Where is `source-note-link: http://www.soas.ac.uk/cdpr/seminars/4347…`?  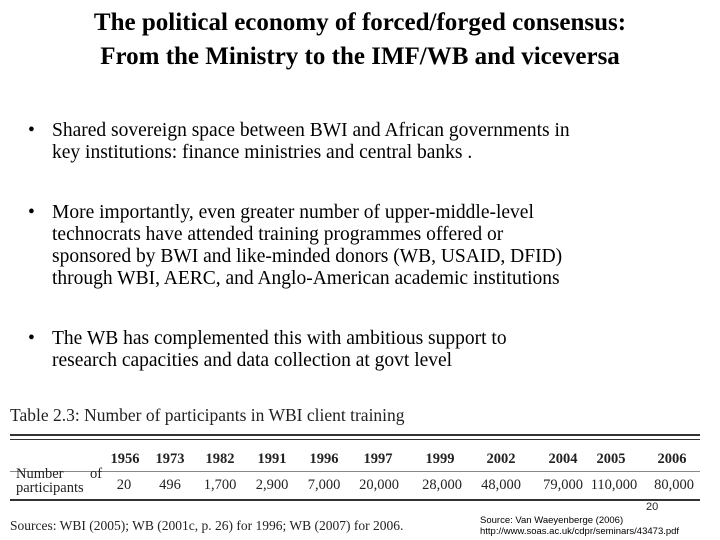
source-note-link: http://www.soas.ac.uk/cdpr/seminars/4347… is located at coordinates (580, 531).